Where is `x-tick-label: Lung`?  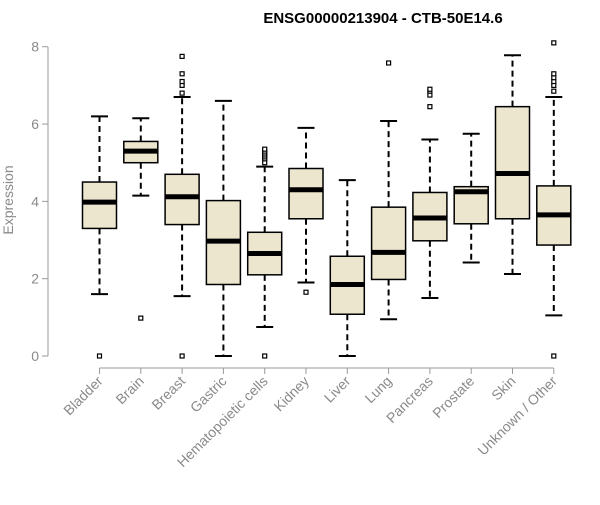 x-tick-label: Lung is located at coordinates (377, 389).